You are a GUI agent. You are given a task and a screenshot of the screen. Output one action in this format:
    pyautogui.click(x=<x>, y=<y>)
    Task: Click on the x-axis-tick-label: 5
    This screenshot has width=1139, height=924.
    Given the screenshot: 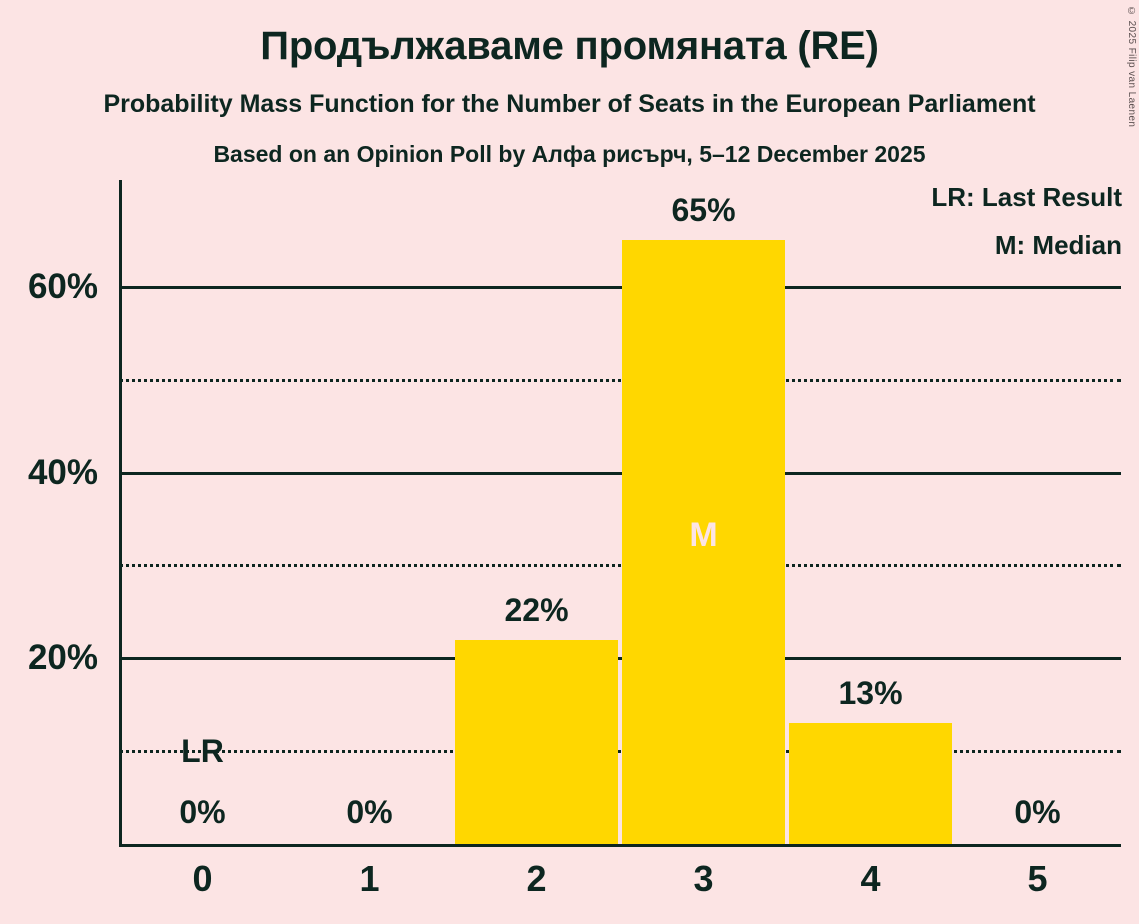 What is the action you would take?
    pyautogui.click(x=1037, y=878)
    